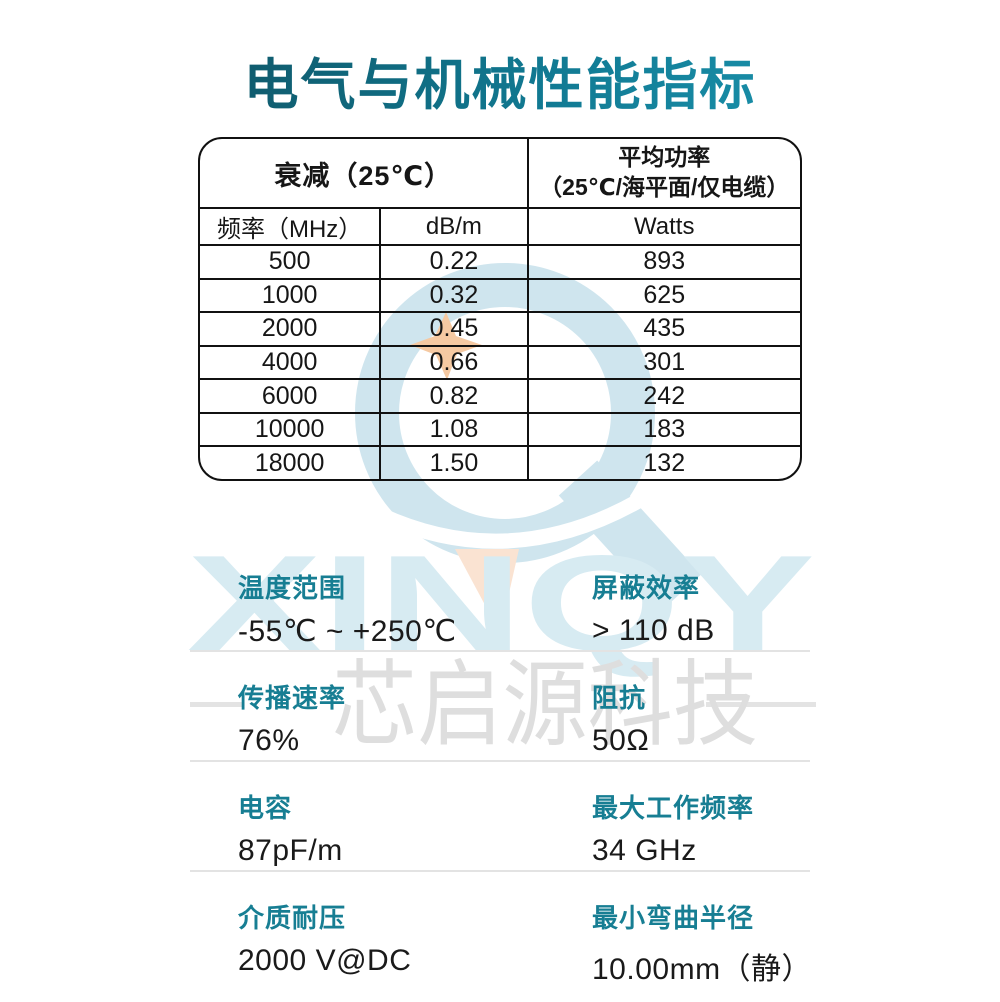  I want to click on spec-row-voltage-bend: 介质耐压 2000 V@DC 最小弯曲半径 10.00mm（静）, so click(501, 937).